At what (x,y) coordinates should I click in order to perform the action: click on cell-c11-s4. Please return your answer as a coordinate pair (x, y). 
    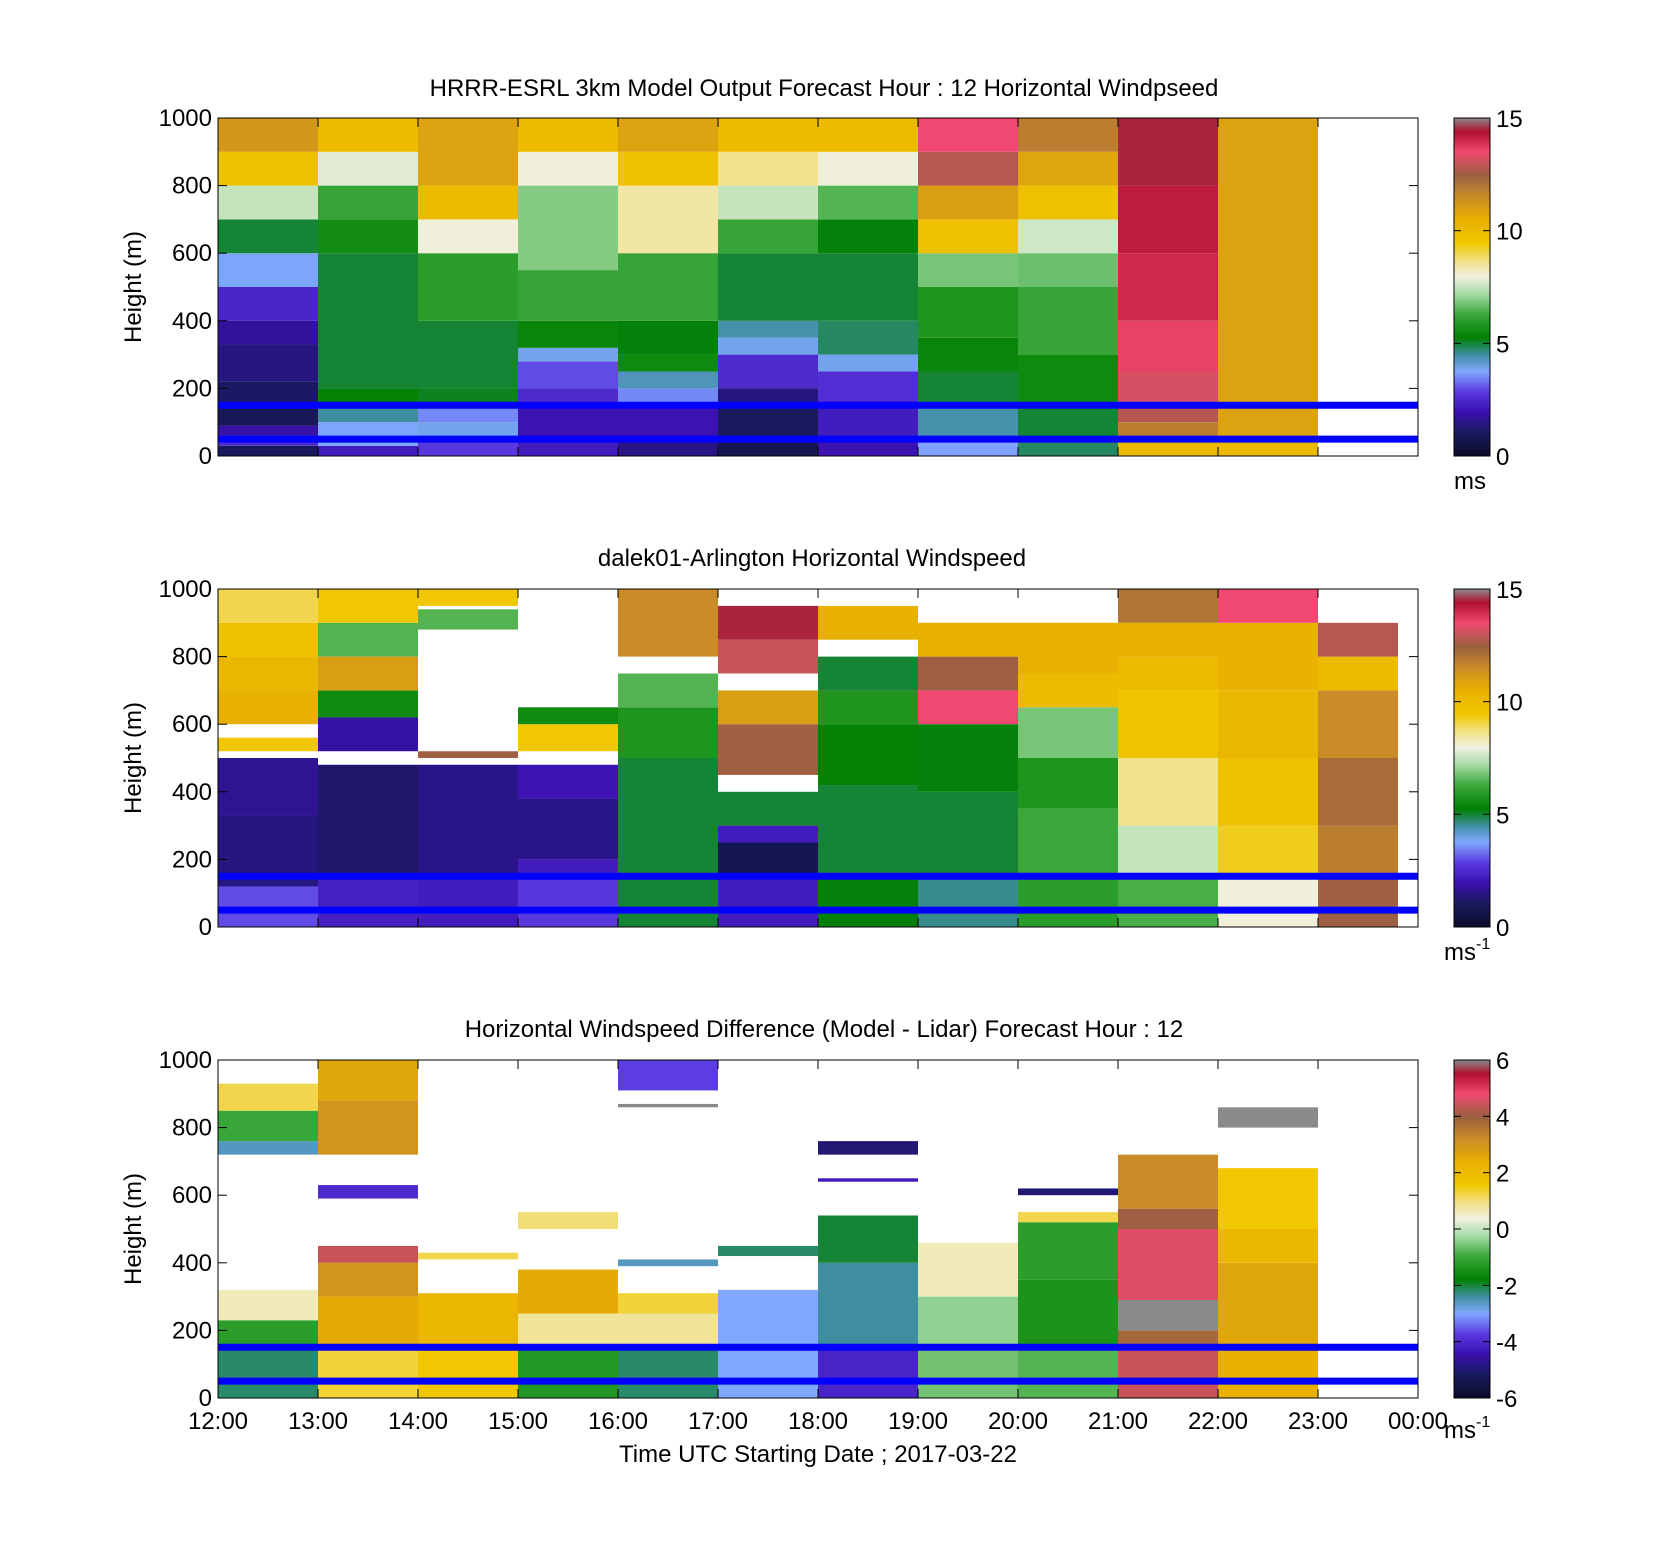
    Looking at the image, I should click on (1358, 673).